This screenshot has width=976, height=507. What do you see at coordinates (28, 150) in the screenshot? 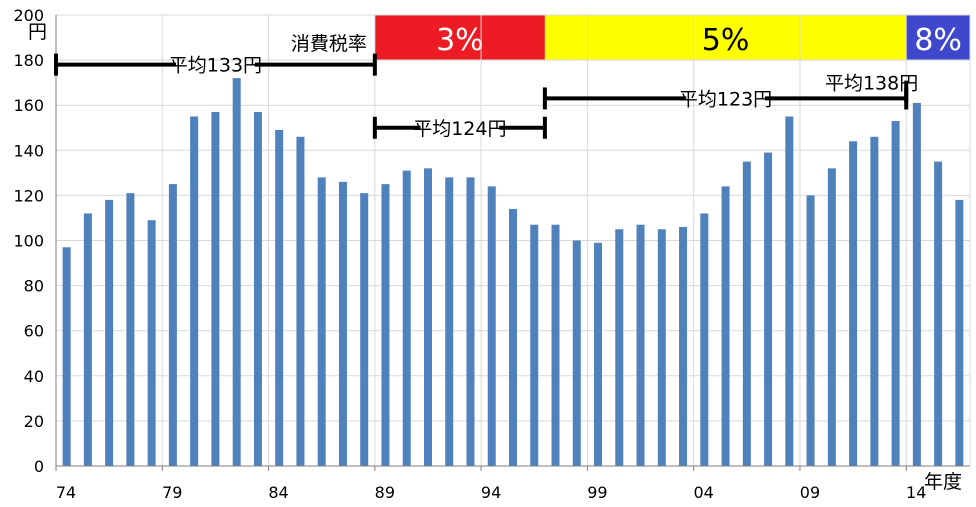
I see `y-tick-label-140: 140` at bounding box center [28, 150].